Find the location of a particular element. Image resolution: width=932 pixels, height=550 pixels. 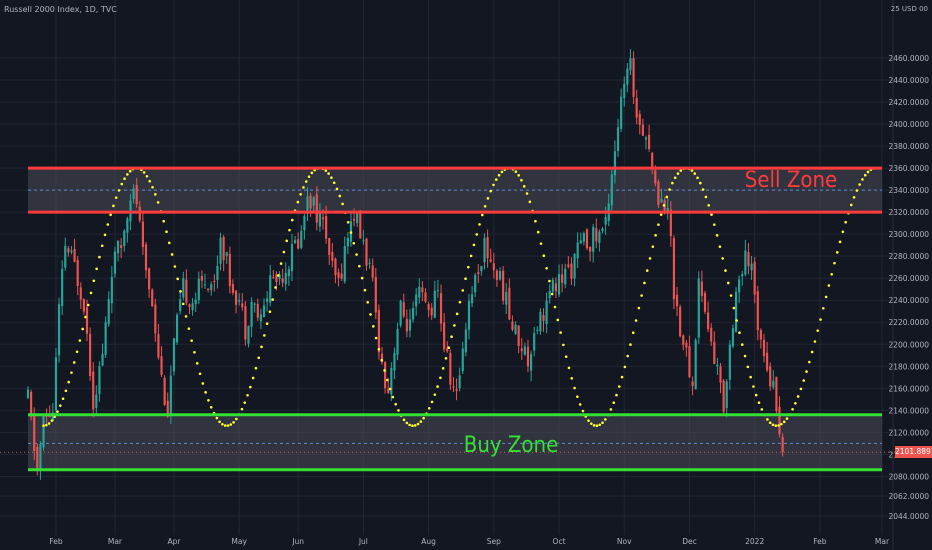

y-tick-label: 2140.0000 is located at coordinates (908, 410).